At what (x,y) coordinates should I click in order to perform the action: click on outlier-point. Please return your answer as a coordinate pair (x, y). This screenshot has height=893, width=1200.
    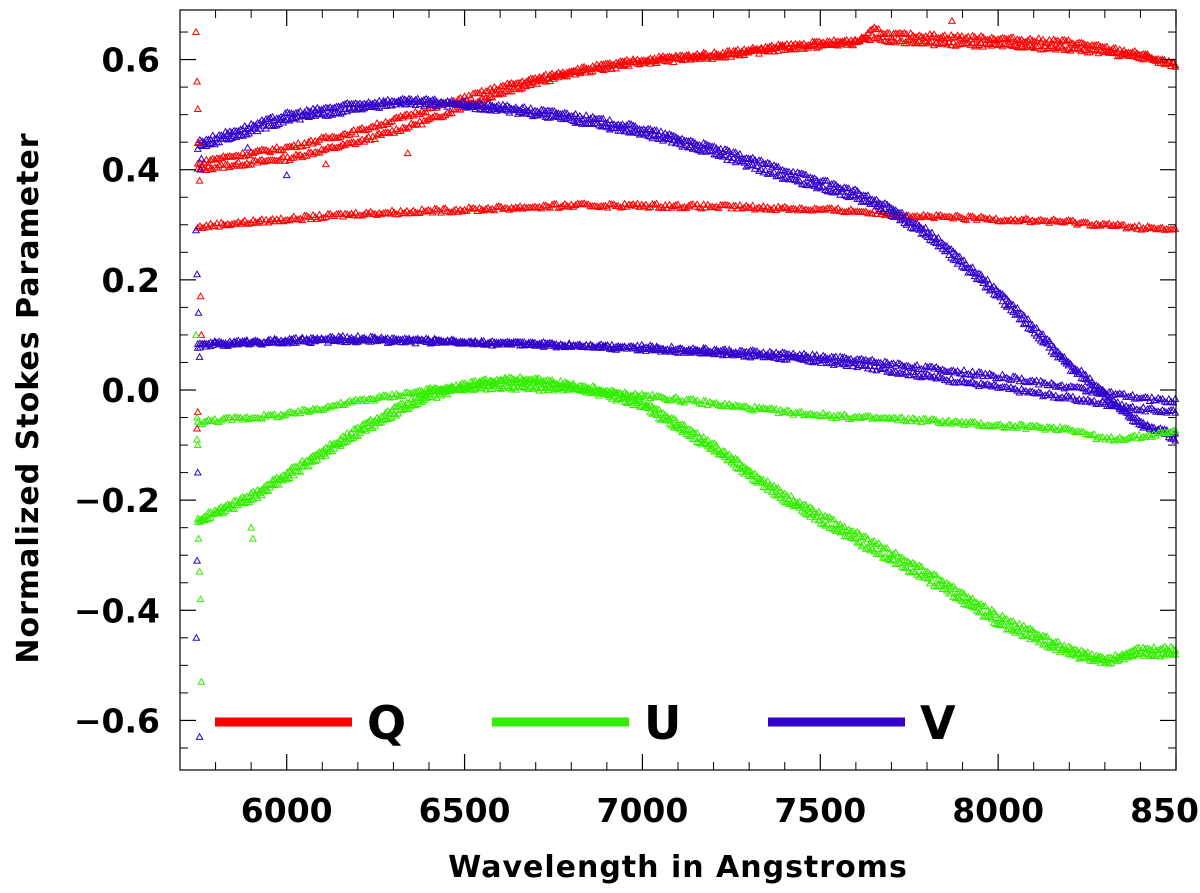
    Looking at the image, I should click on (200, 169).